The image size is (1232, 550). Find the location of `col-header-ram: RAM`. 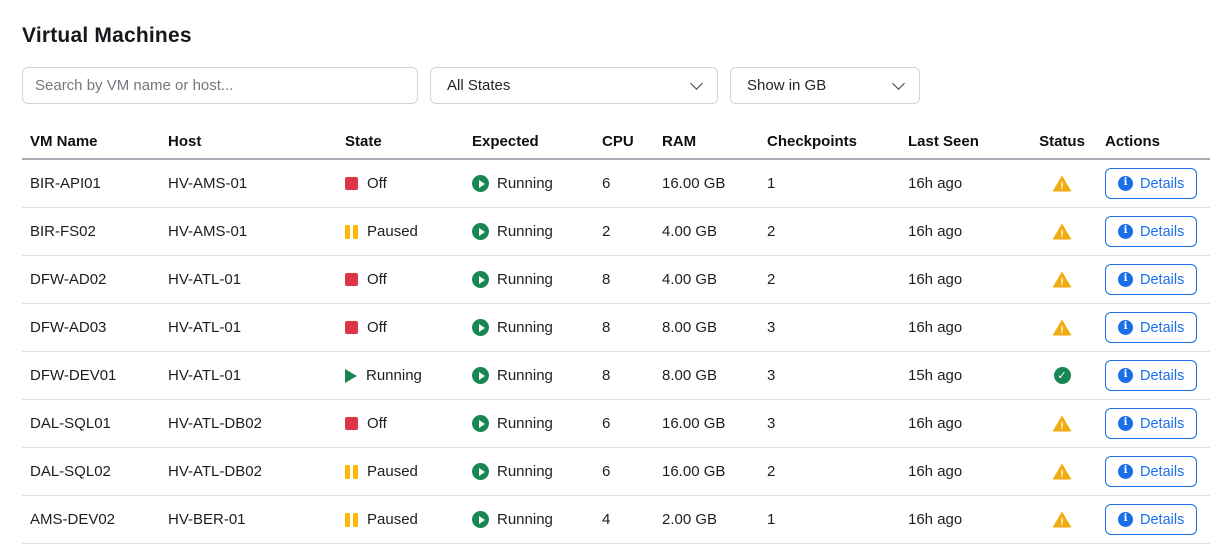

col-header-ram: RAM is located at coordinates (679, 141).